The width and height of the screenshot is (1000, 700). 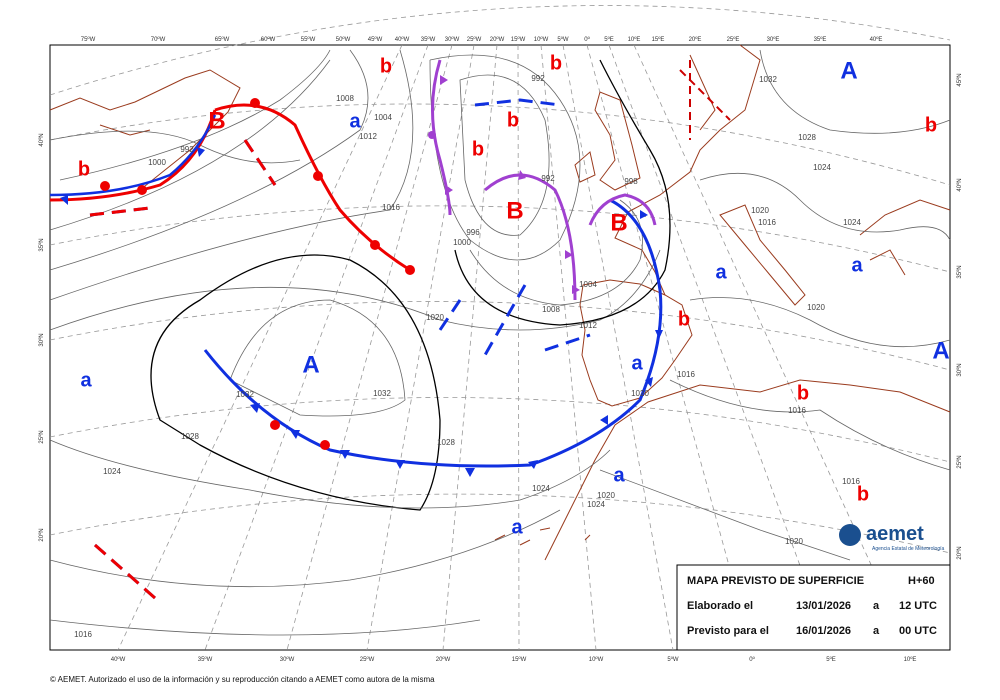 I want to click on issued-label: Elaborado el, so click(x=720, y=606).